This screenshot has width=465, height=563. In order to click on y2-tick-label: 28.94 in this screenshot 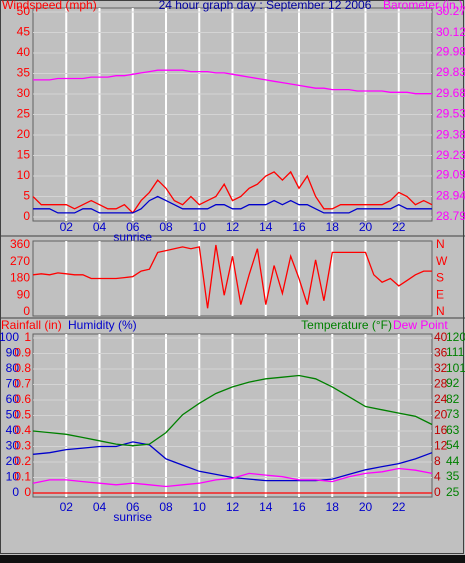, I will do `click(450, 195)`.